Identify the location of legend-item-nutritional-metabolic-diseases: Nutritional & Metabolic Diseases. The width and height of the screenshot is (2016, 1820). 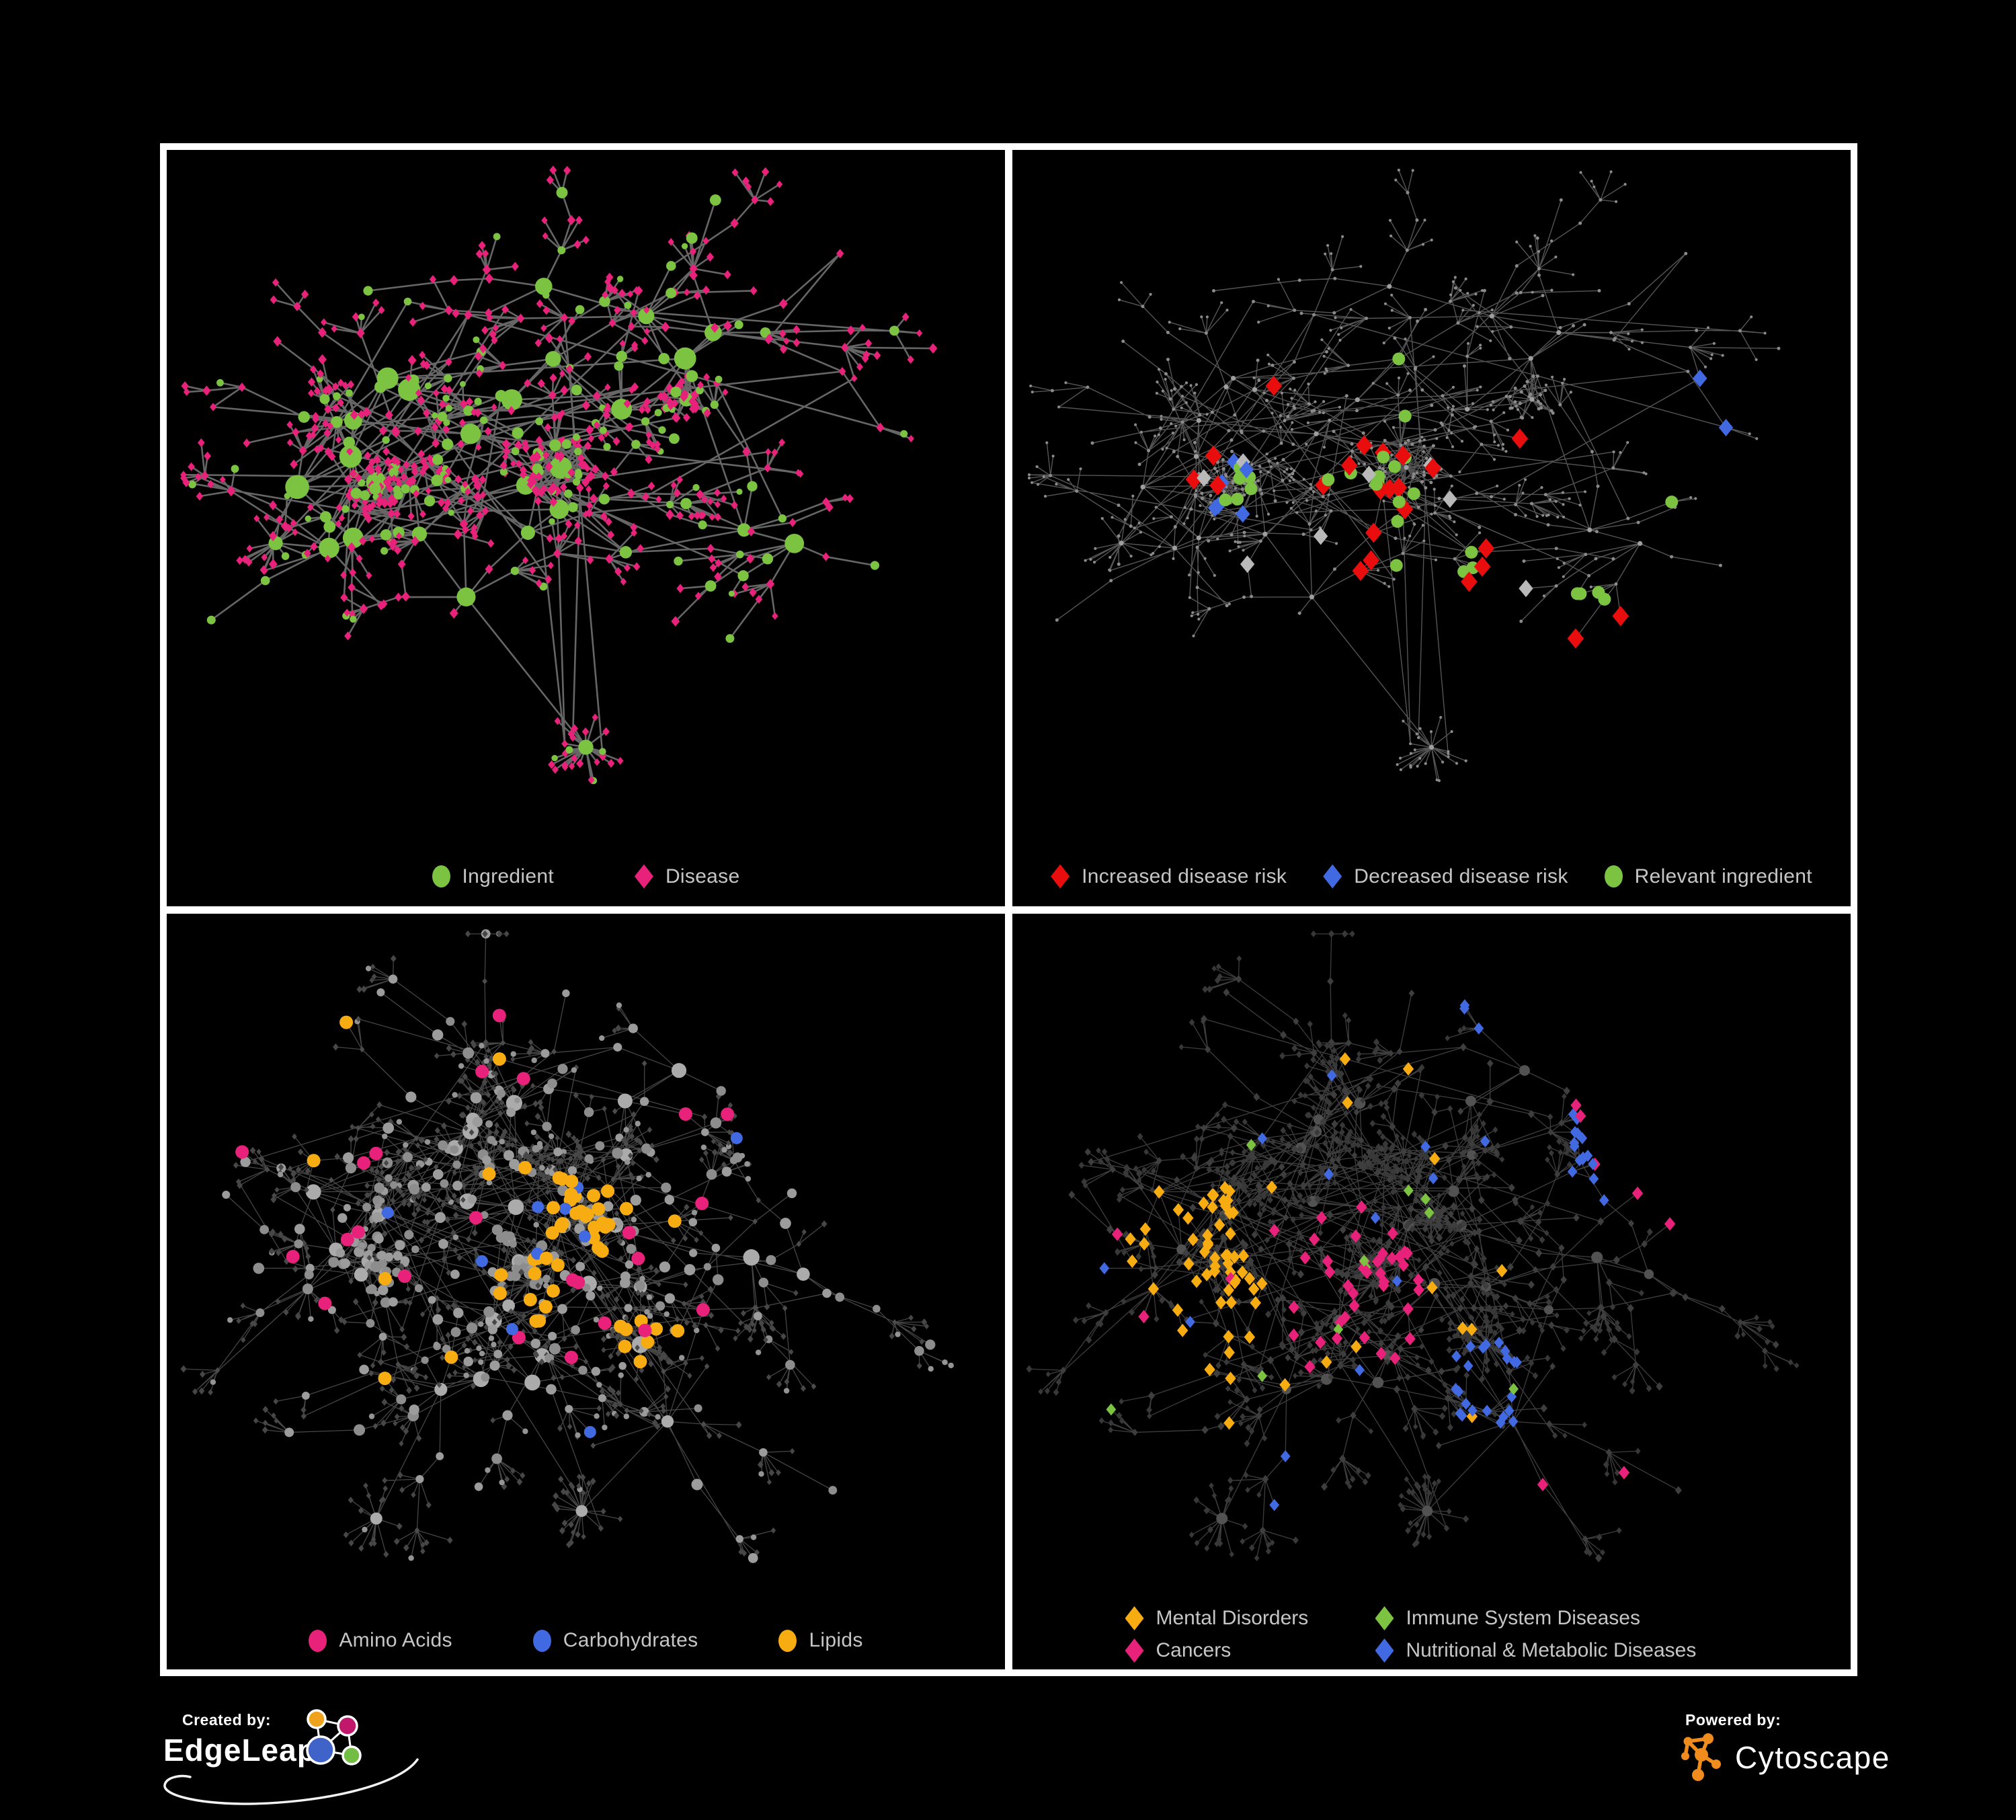
(1556, 1650).